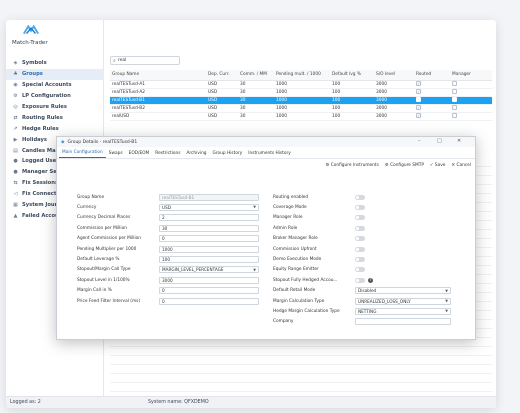  I want to click on column-header: Default lvg %, so click(352, 75).